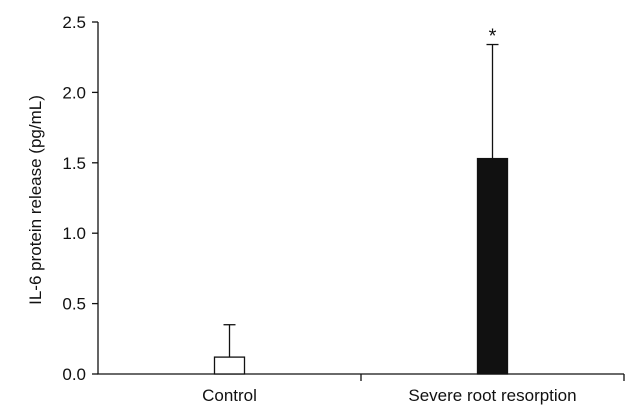 This screenshot has height=405, width=626. I want to click on y-axis-label: IL-6 protein release (pg/mL), so click(35, 200).